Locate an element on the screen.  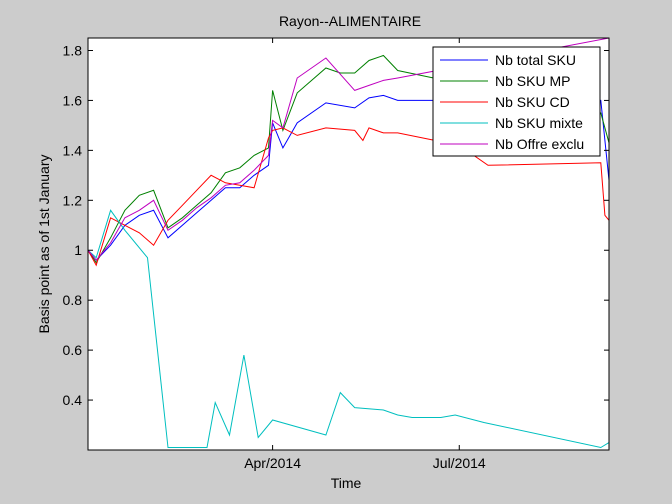
y-tick-label: 0.8 is located at coordinates (73, 300).